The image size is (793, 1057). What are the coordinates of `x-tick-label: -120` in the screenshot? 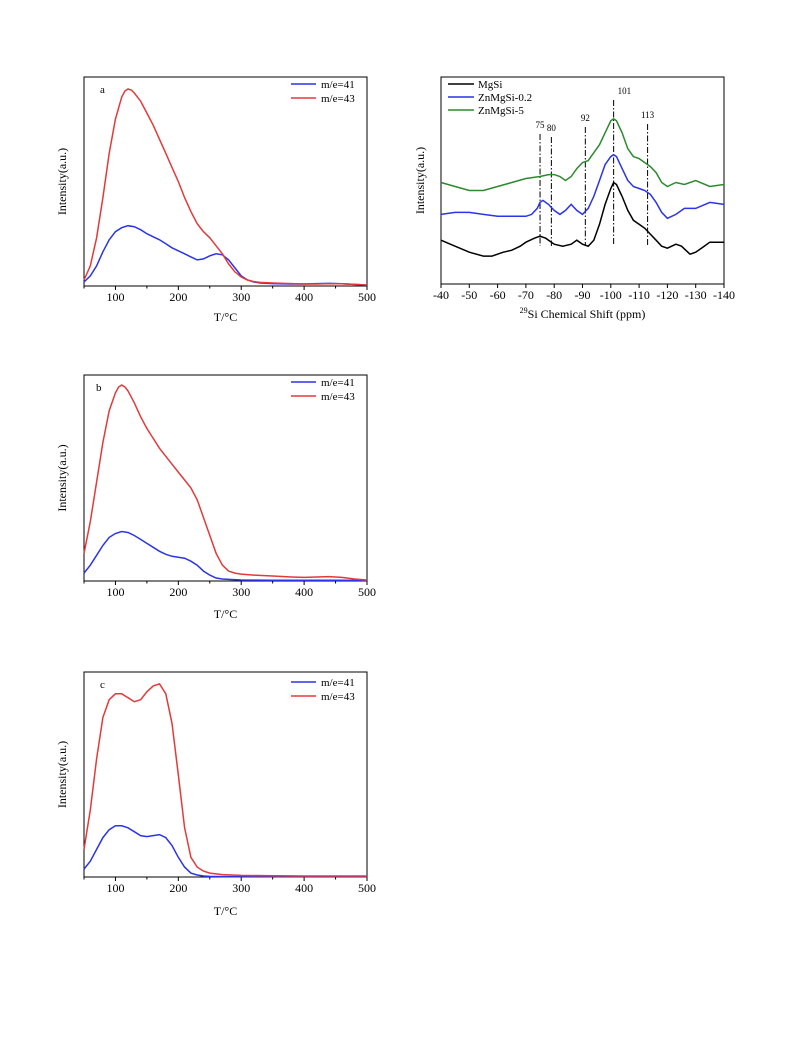 It's located at (667, 295).